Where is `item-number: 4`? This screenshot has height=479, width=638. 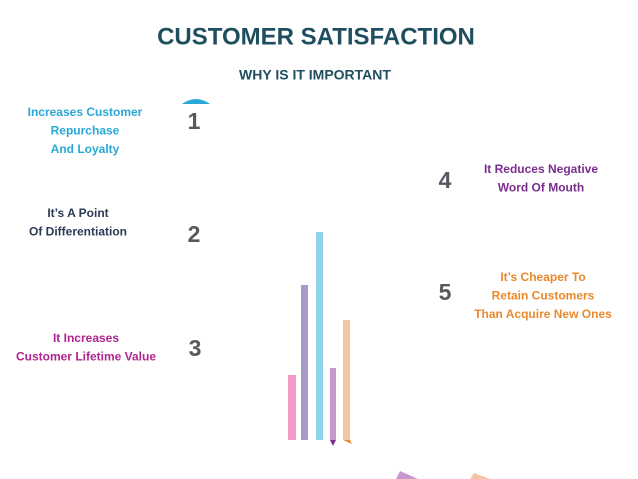
item-number: 4 is located at coordinates (445, 180).